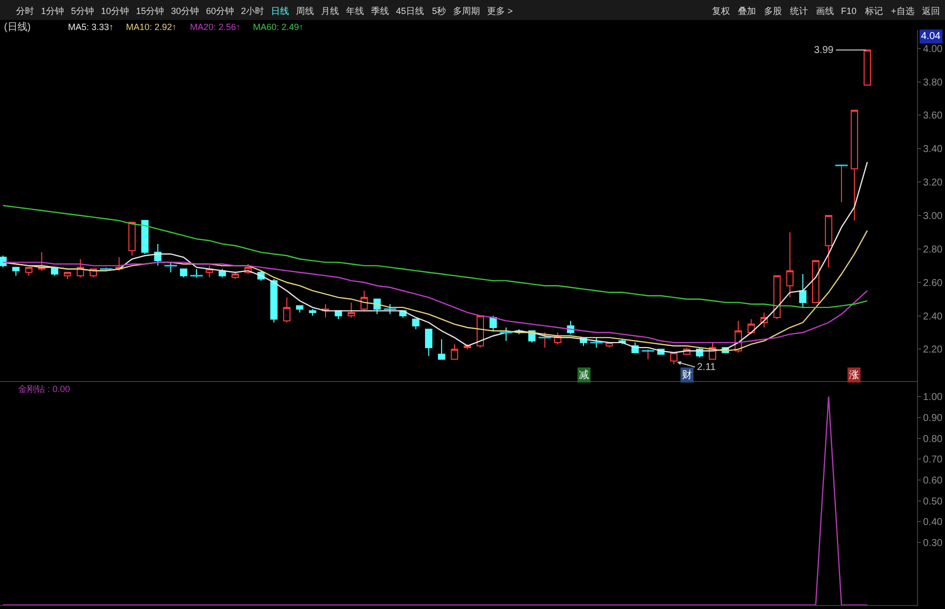 Image resolution: width=945 pixels, height=609 pixels. Describe the element at coordinates (706, 367) in the screenshot. I see `annotation: 2.11` at that location.